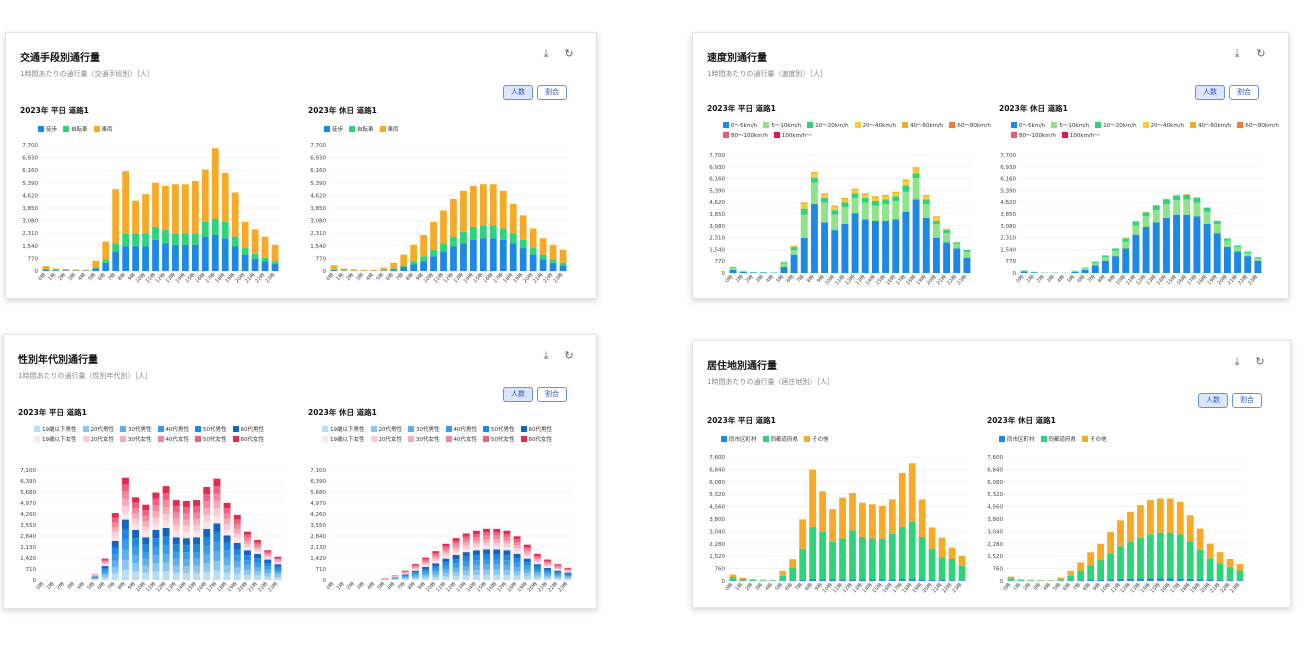  I want to click on y-tick-label: 2,130, so click(318, 548).